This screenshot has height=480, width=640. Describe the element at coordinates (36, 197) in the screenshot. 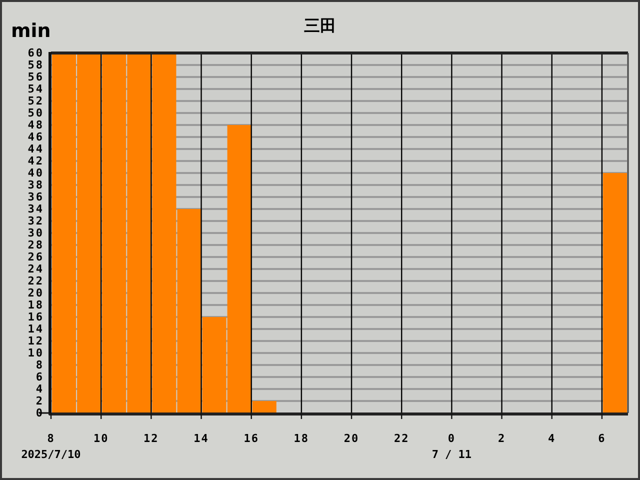

I see `y-tick-label: 36` at that location.